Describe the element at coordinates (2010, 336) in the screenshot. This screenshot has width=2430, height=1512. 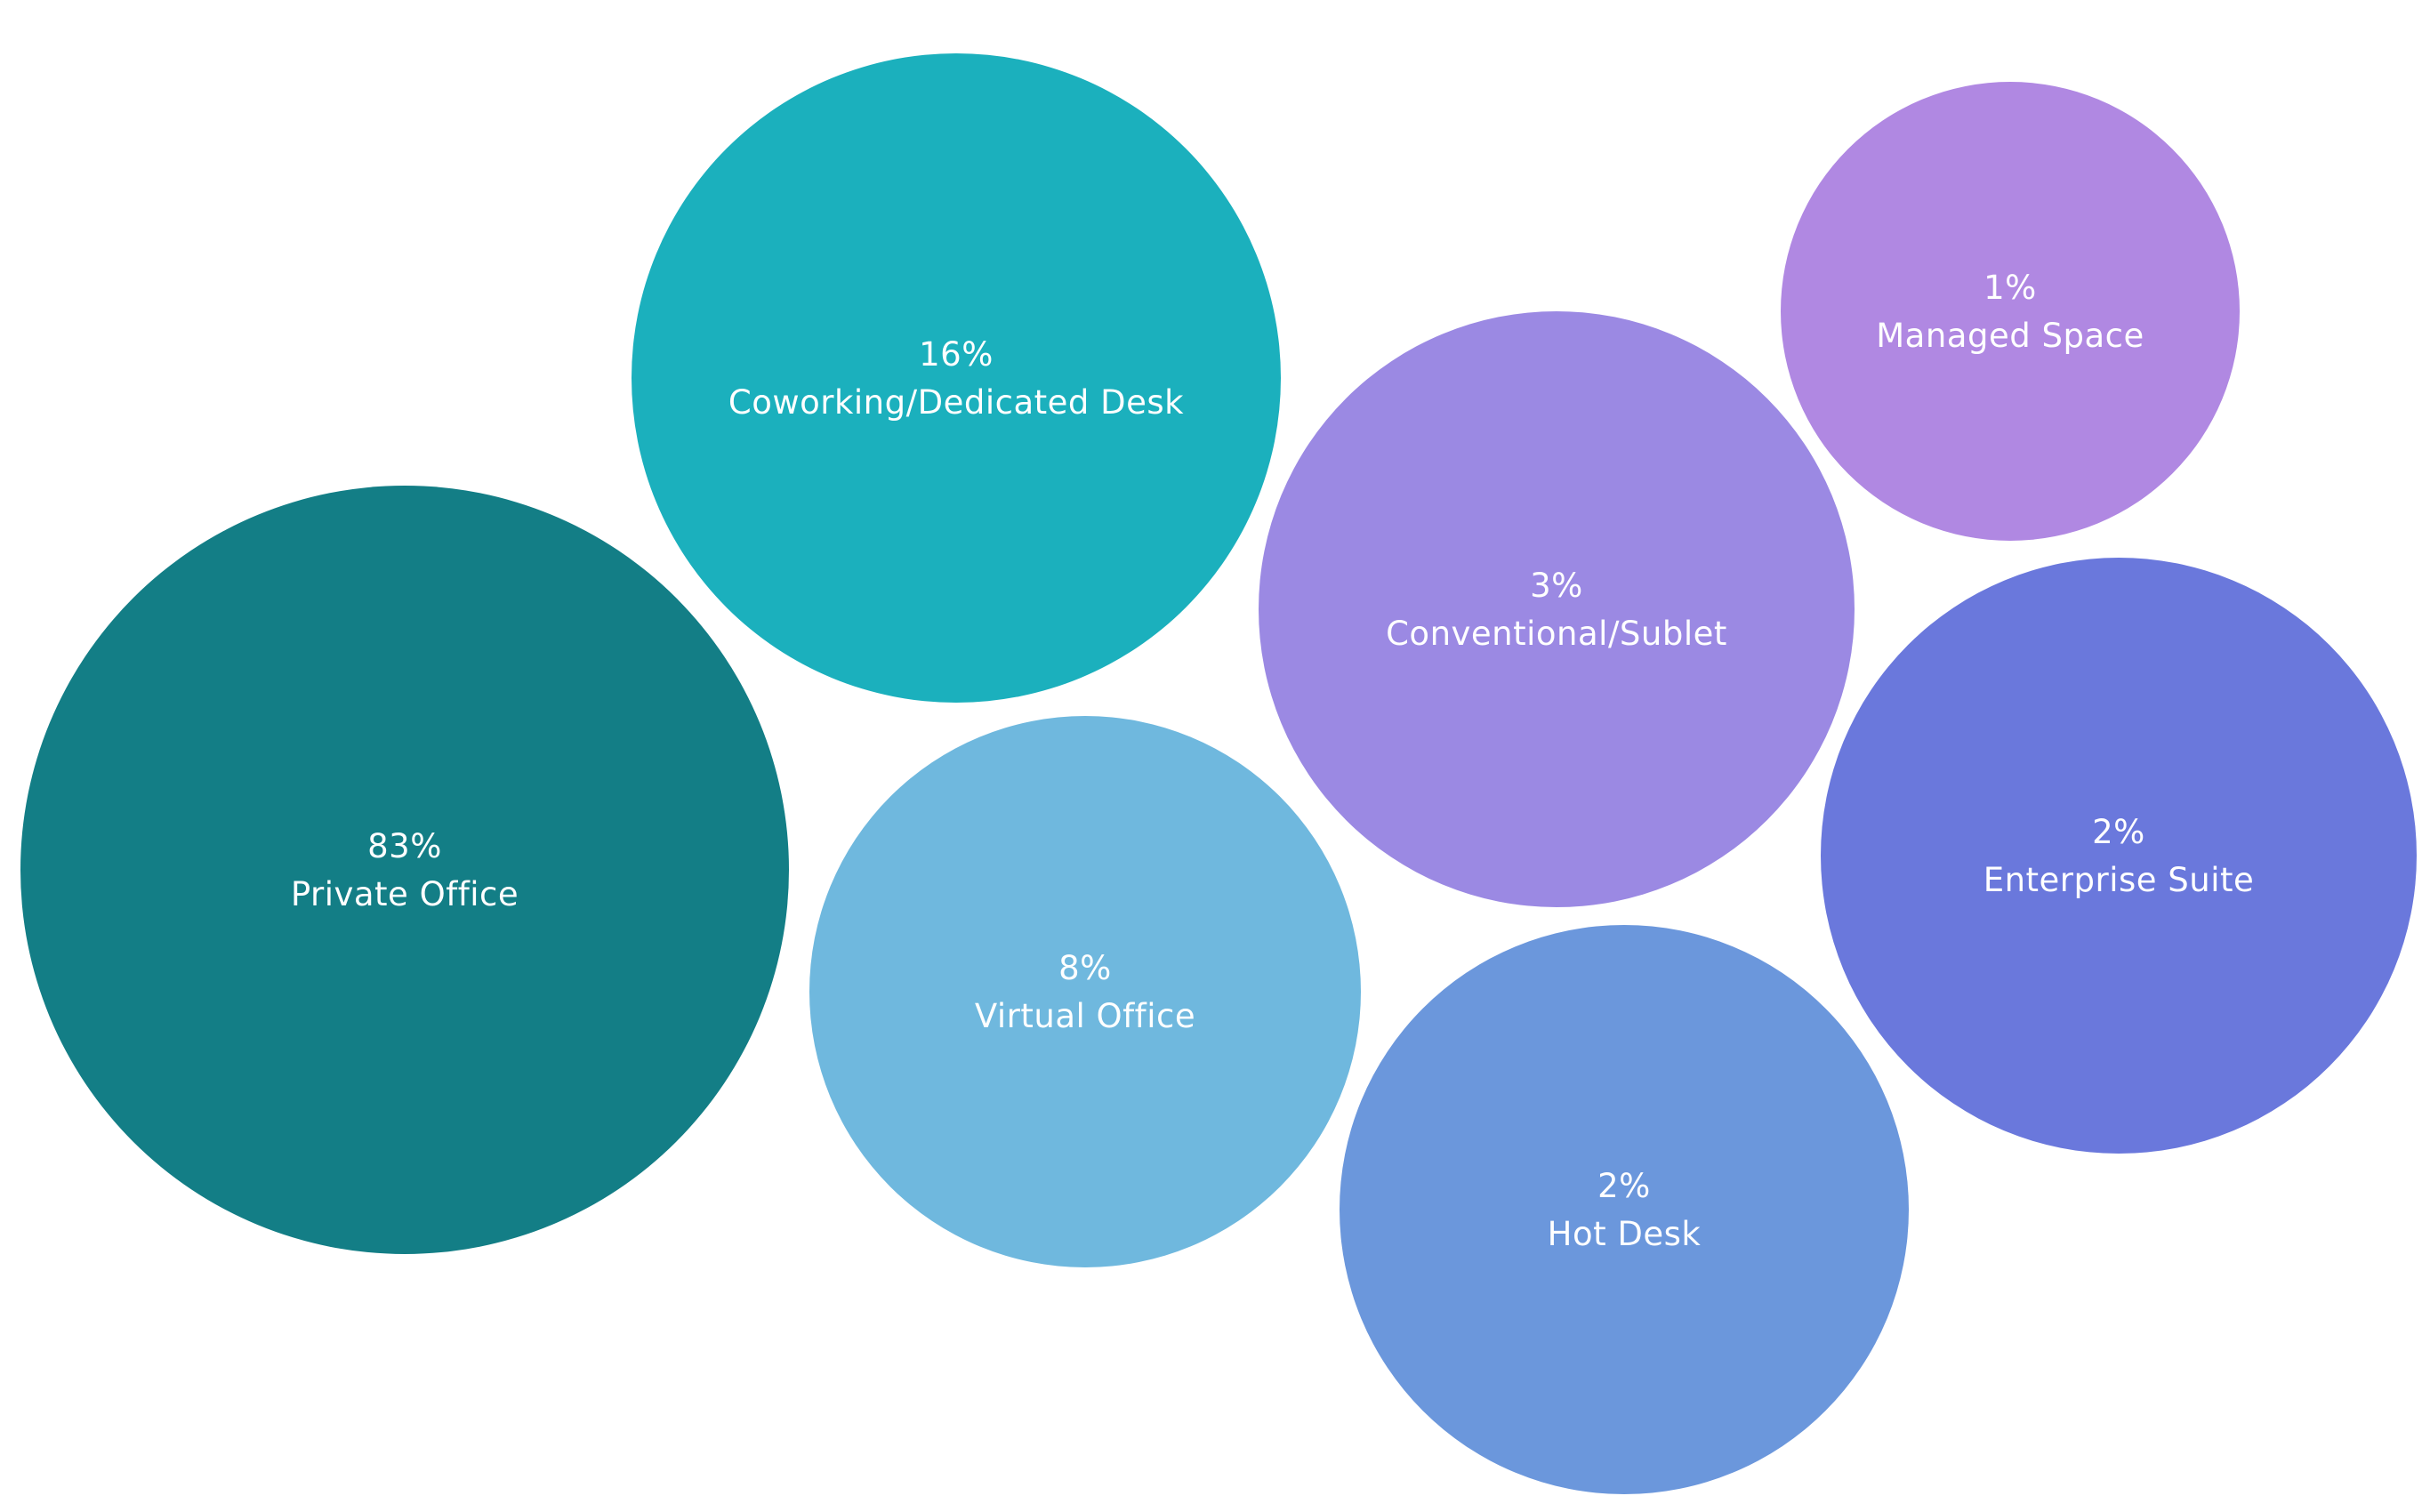
I see `bubble-category-label: Managed Space` at that location.